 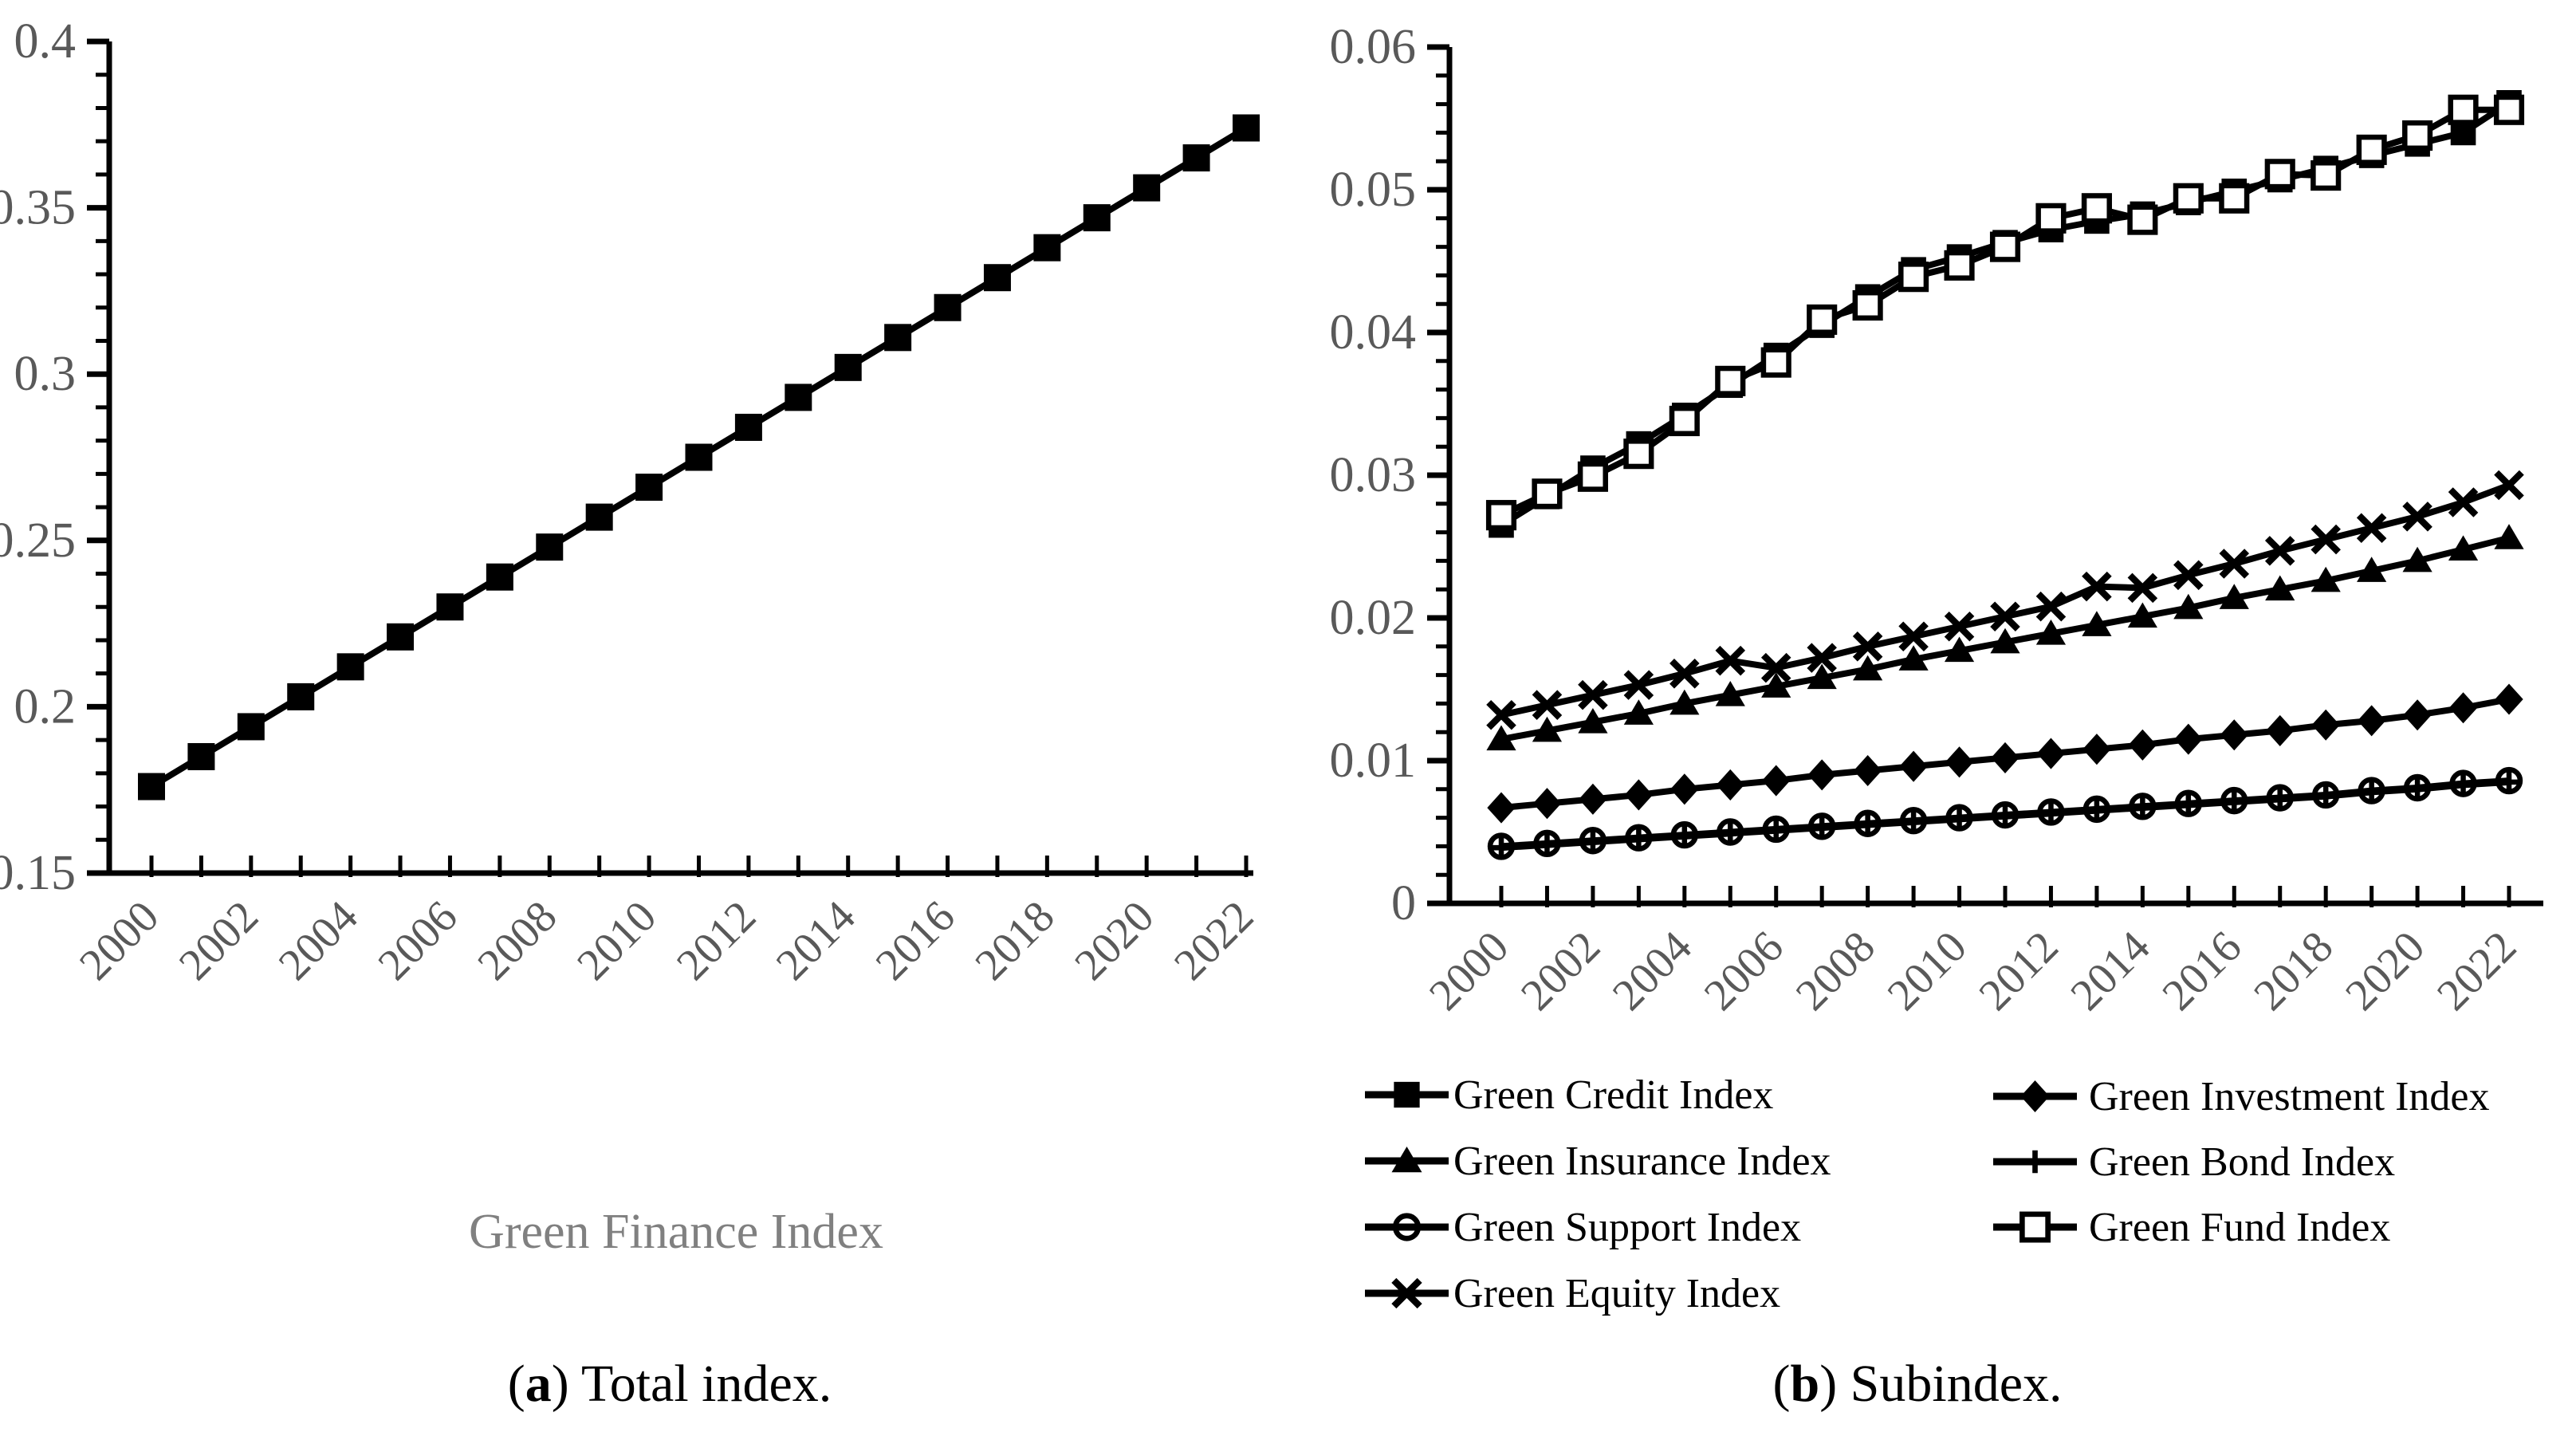 I want to click on y-tick-label: 0.01, so click(x=1373, y=761).